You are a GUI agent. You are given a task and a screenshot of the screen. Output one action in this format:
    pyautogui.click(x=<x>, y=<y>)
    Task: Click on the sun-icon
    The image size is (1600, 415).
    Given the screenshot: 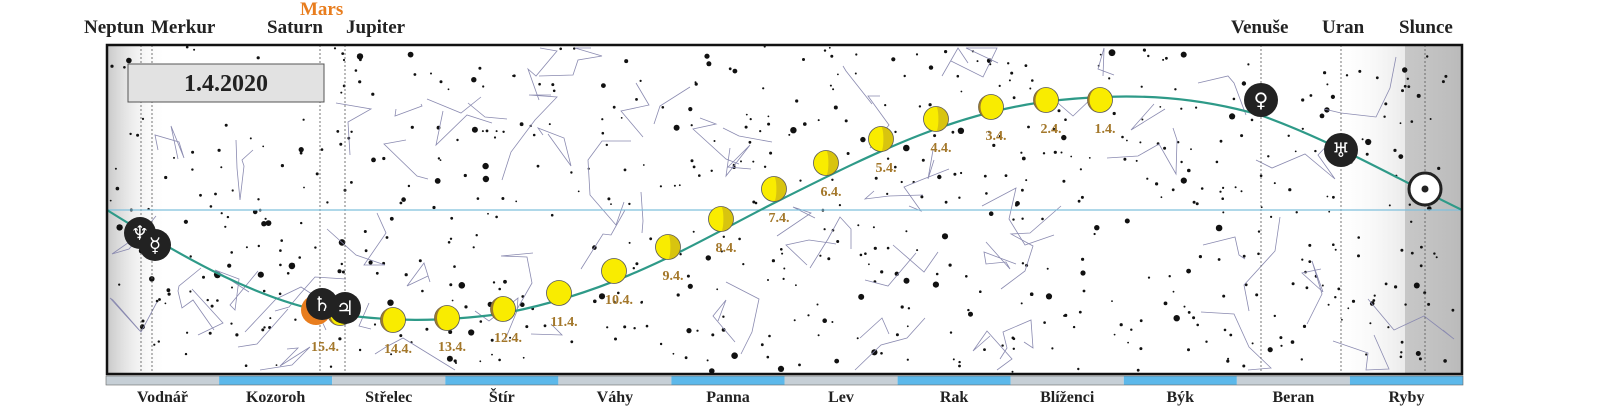 What is the action you would take?
    pyautogui.click(x=1425, y=189)
    